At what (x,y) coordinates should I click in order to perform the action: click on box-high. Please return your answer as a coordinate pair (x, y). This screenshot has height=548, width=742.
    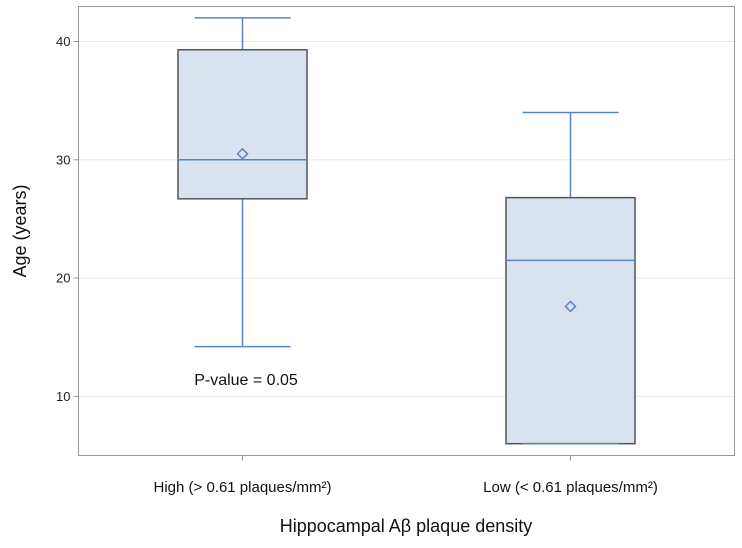
    Looking at the image, I should click on (242, 182).